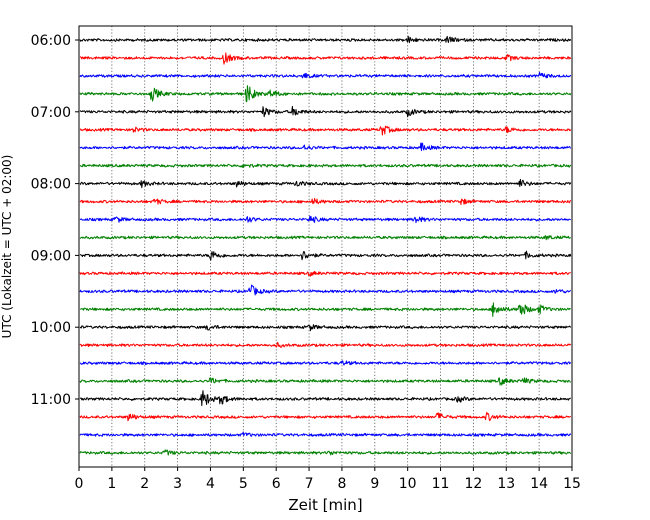 The width and height of the screenshot is (650, 520). Describe the element at coordinates (177, 484) in the screenshot. I see `x-tick-label: 3` at that location.